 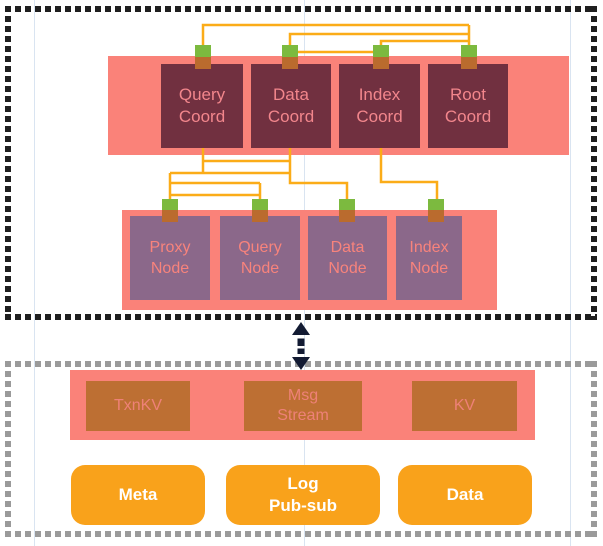 What do you see at coordinates (170, 247) in the screenshot?
I see `worker-box-label: Proxy` at bounding box center [170, 247].